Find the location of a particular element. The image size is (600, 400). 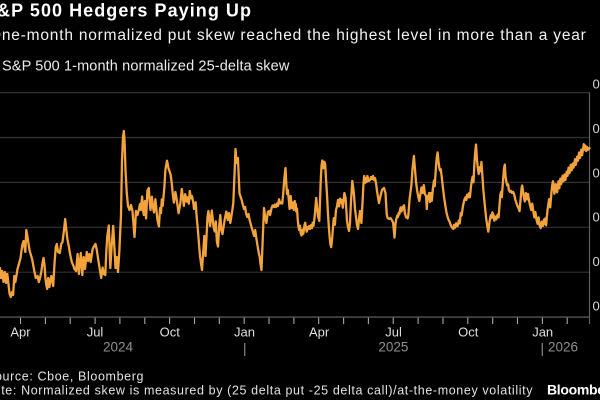

svg-text: 0.35 is located at coordinates (596, 128).